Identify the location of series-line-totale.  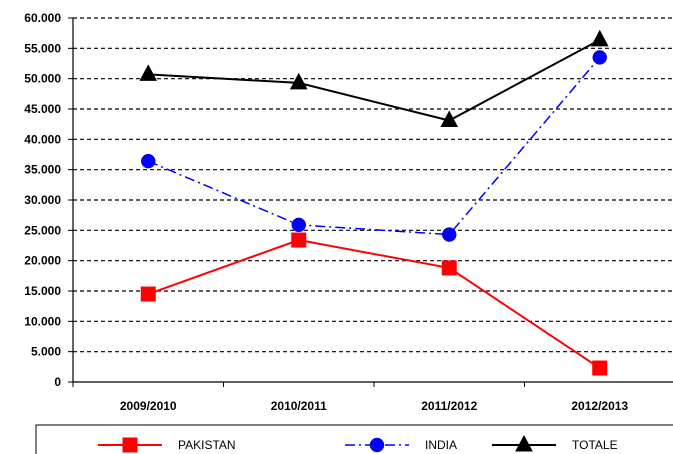
(374, 80).